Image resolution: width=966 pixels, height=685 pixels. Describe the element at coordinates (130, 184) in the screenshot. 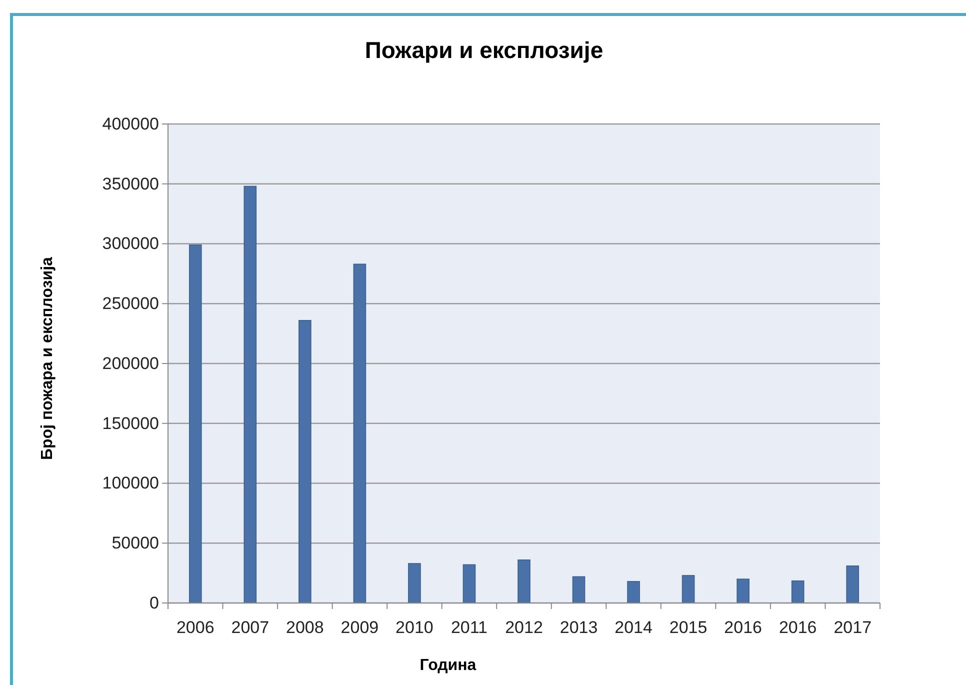

I see `y-tick-label: 350000` at that location.